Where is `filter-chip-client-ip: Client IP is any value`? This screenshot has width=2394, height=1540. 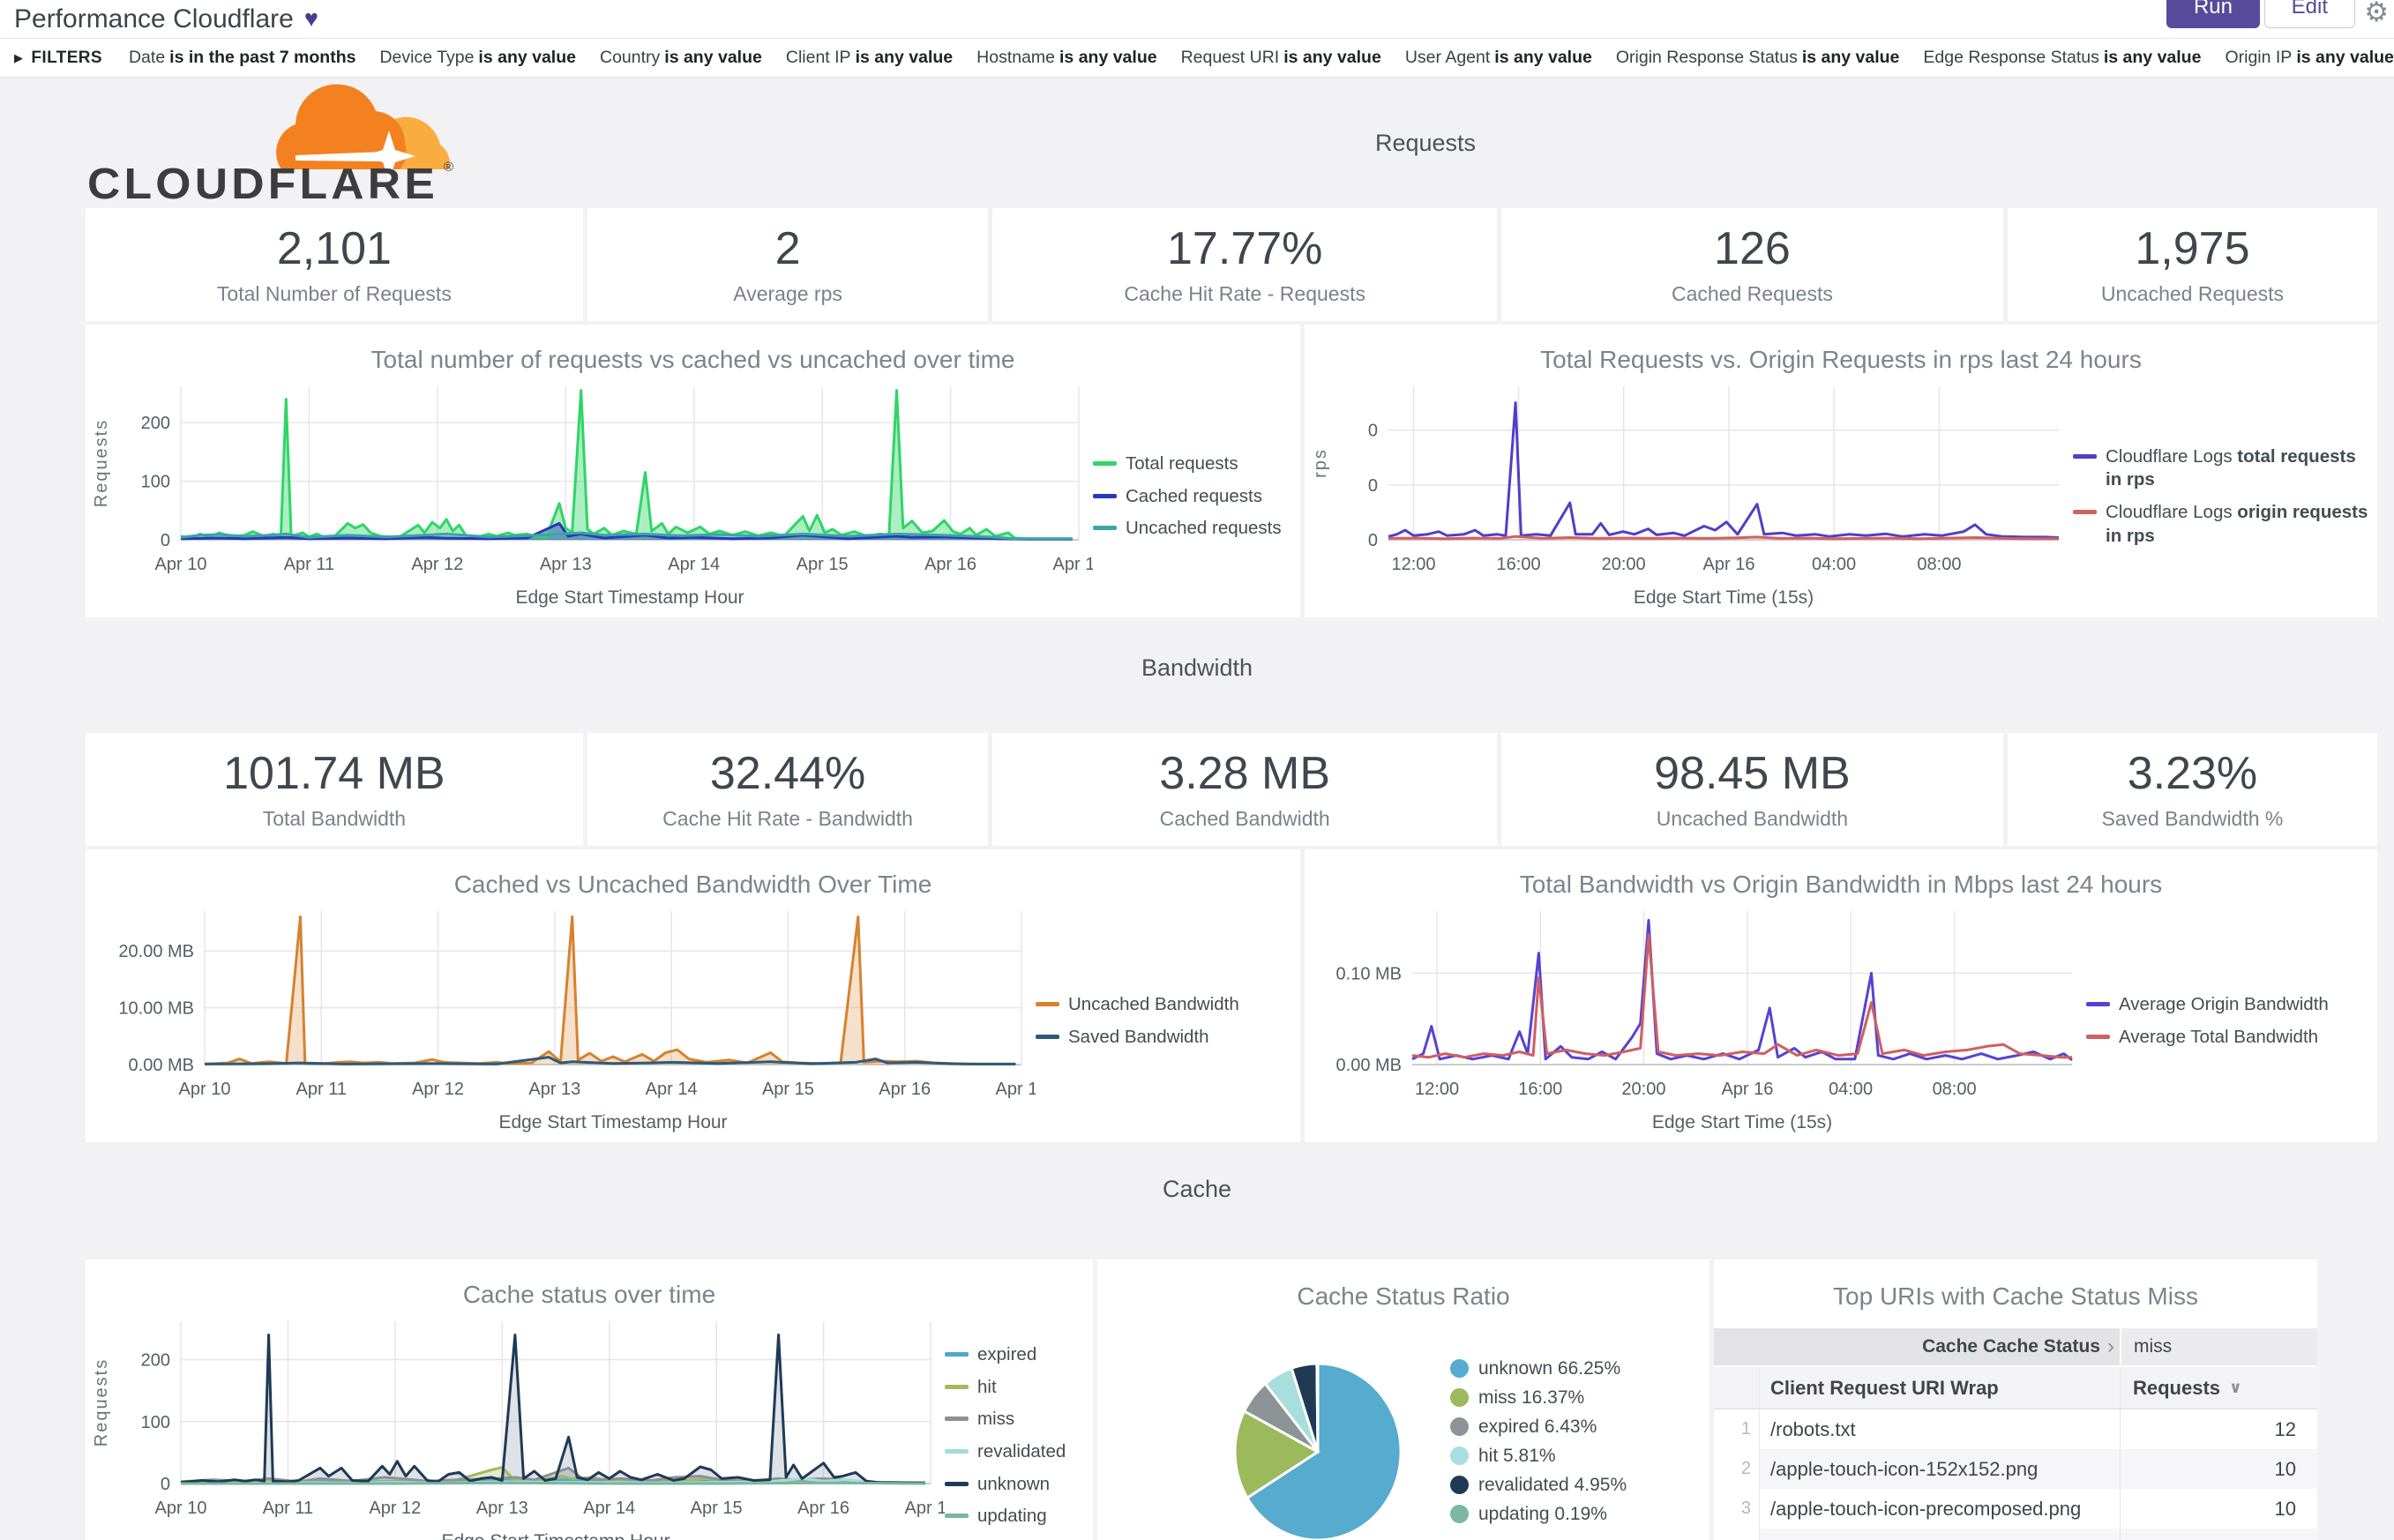 filter-chip-client-ip: Client IP is any value is located at coordinates (870, 57).